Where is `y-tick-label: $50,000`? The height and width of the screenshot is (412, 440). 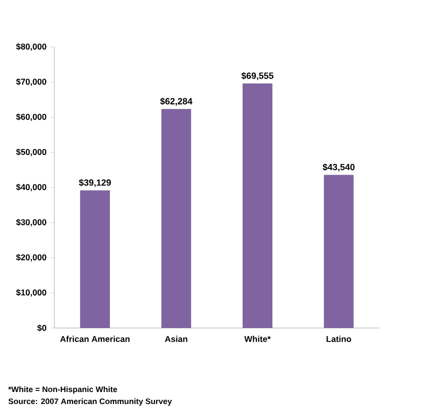 y-tick-label: $50,000 is located at coordinates (31, 152).